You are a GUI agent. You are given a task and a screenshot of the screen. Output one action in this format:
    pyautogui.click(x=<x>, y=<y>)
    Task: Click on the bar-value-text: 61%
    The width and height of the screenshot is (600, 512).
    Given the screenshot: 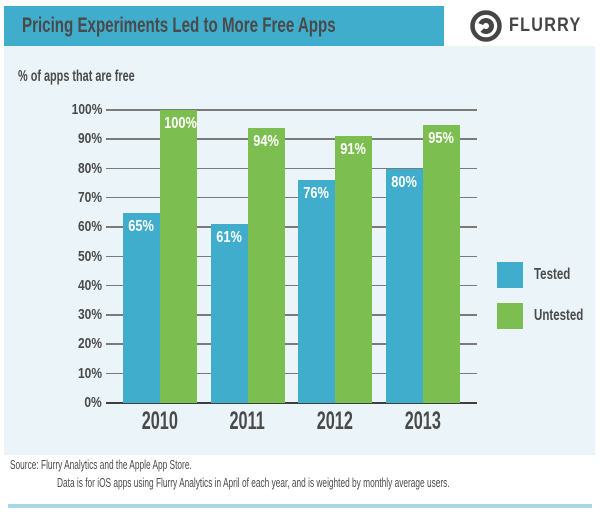 What is the action you would take?
    pyautogui.click(x=229, y=238)
    